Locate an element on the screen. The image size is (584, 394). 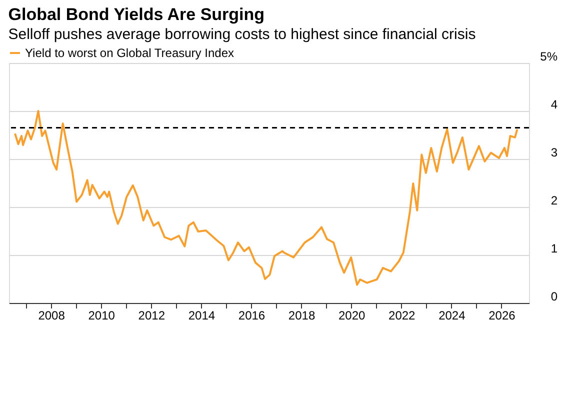
x-tick-label: 2018 is located at coordinates (302, 315).